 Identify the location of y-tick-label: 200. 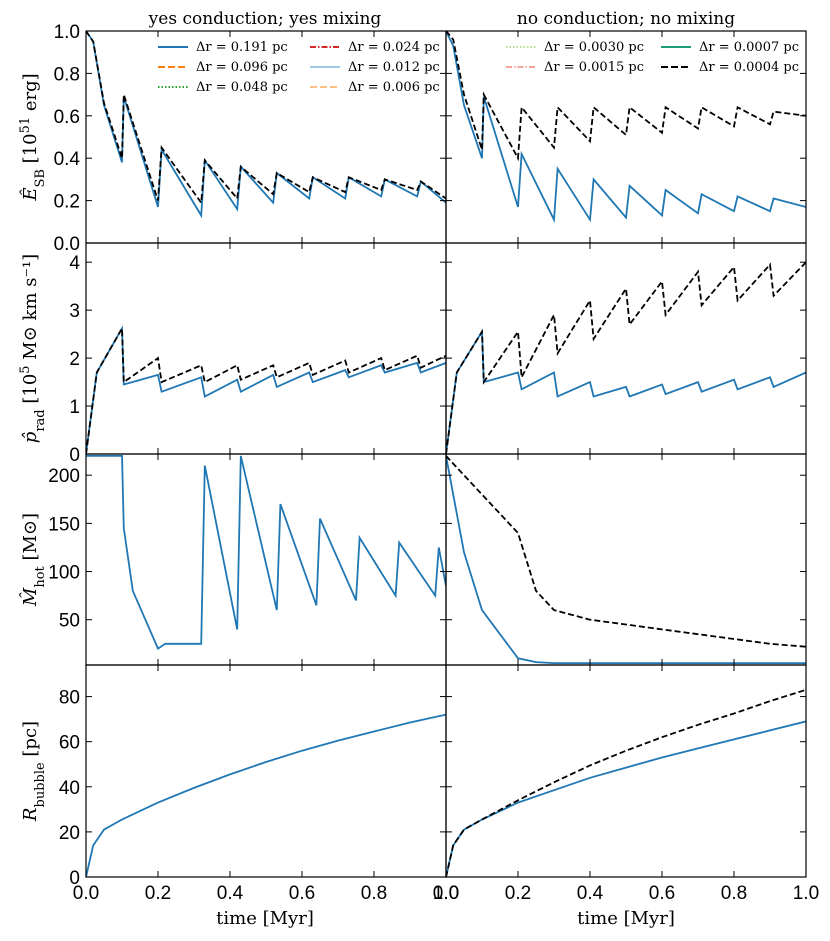
(64, 476).